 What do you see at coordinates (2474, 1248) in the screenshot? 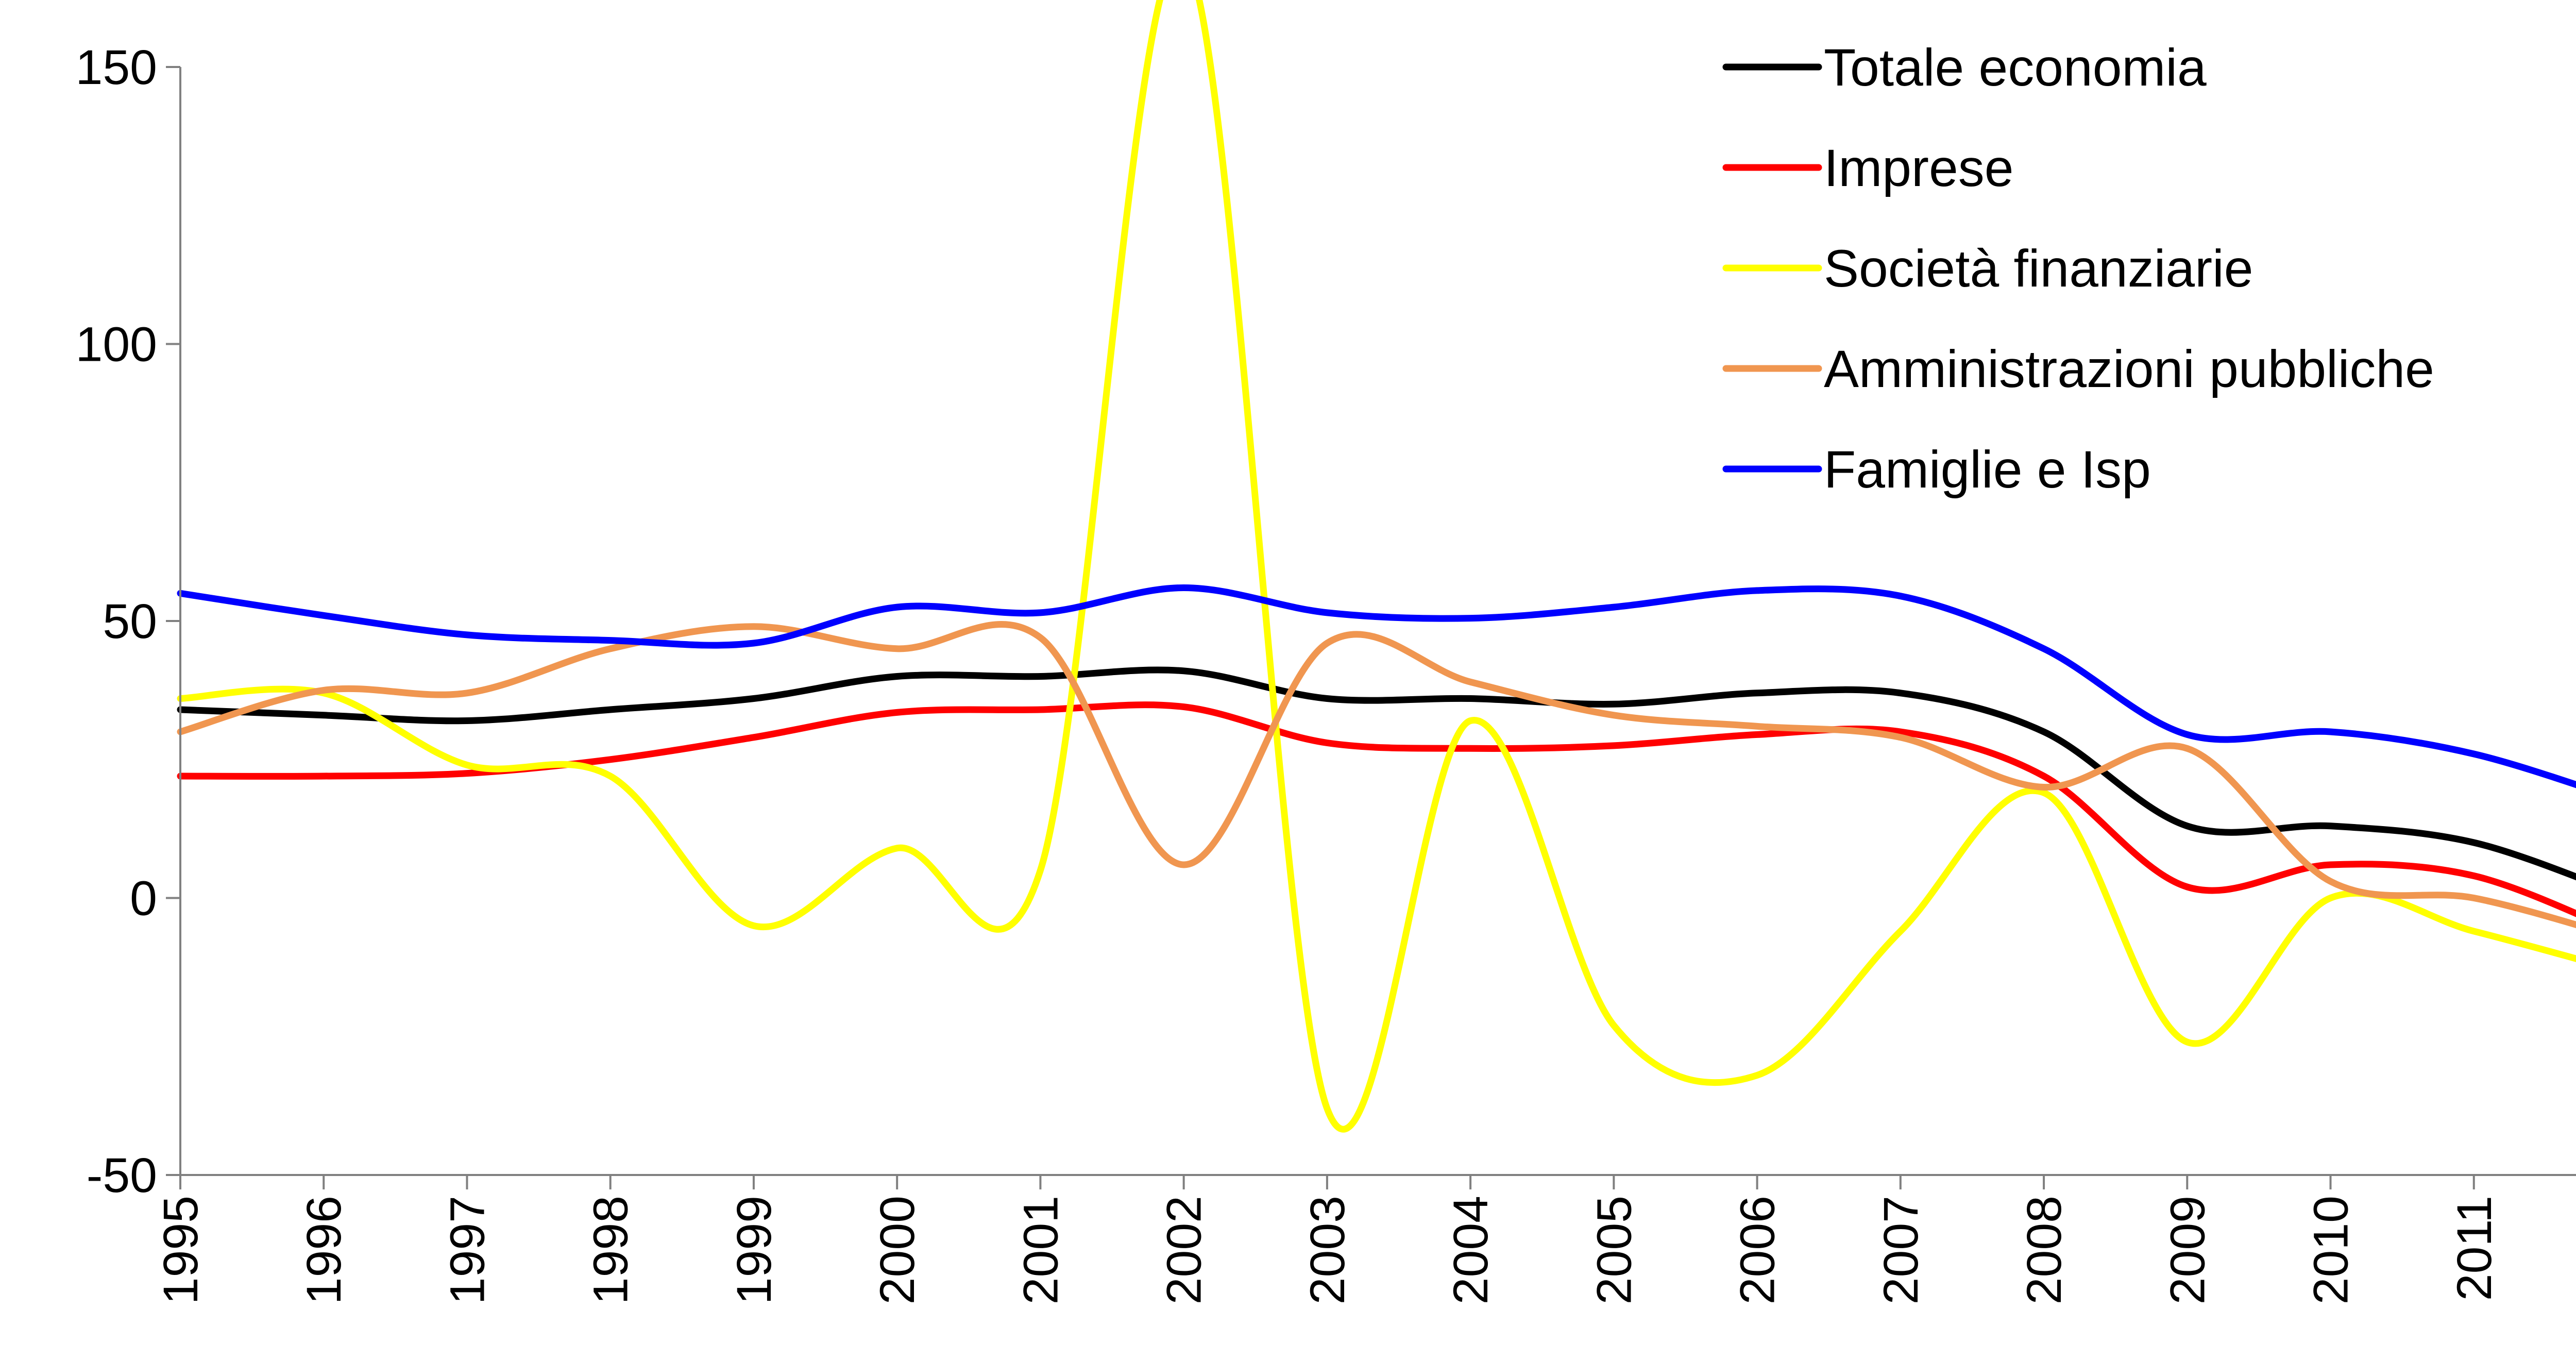
I see `x-tick-label: 2011` at bounding box center [2474, 1248].